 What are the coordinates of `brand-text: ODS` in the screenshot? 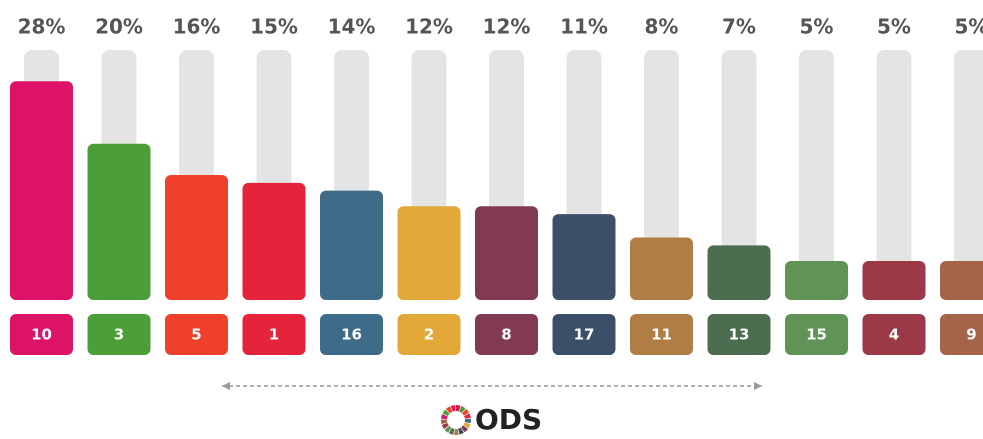 It's located at (508, 419).